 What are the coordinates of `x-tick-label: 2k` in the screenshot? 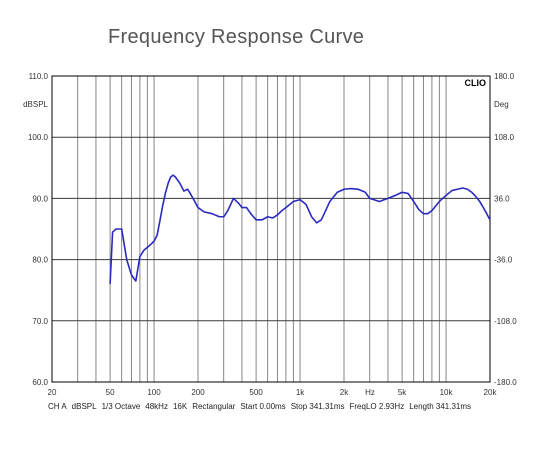 It's located at (344, 392).